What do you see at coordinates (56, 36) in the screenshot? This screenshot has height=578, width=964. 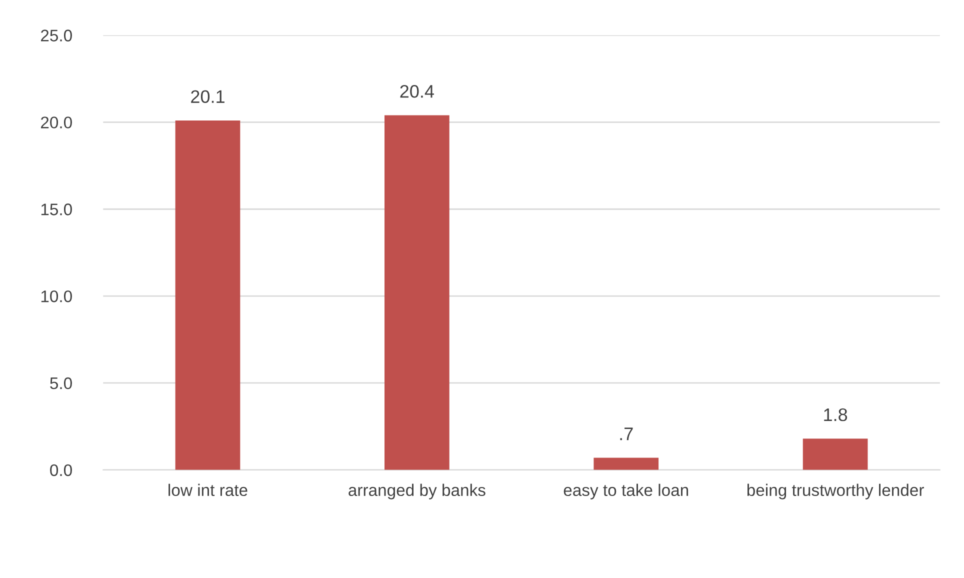 I see `y-tick-label: 25.0` at bounding box center [56, 36].